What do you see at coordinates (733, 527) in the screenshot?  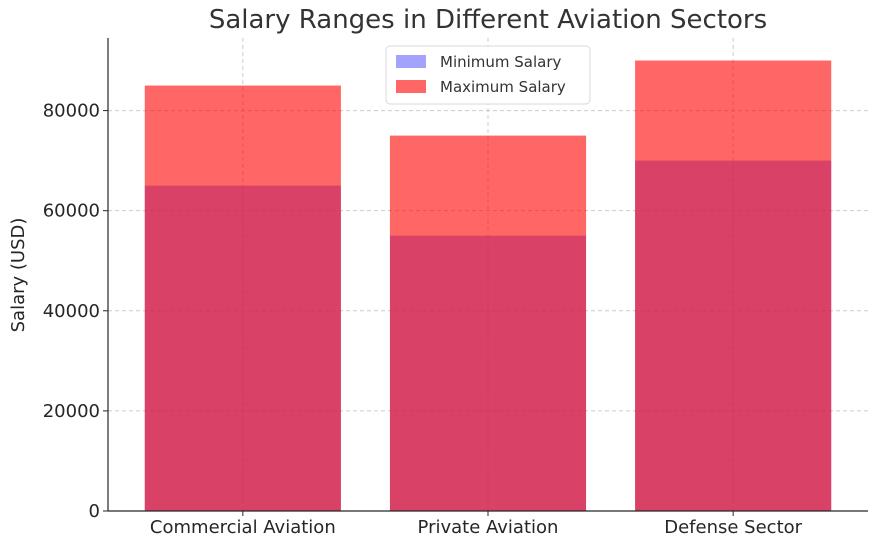 I see `x-tick-label: Defense Sector` at bounding box center [733, 527].